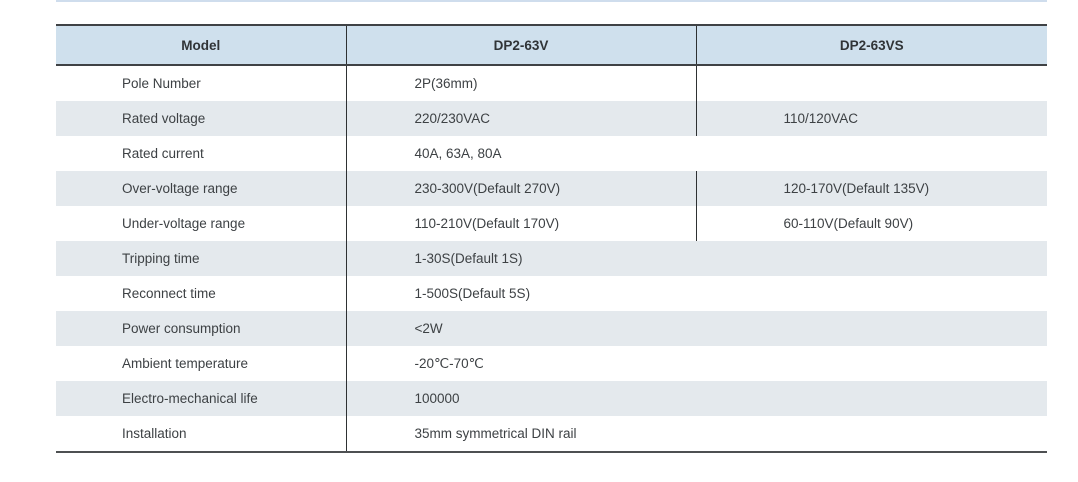 The height and width of the screenshot is (482, 1078). What do you see at coordinates (696, 363) in the screenshot?
I see `value-both-models: -20℃-70℃` at bounding box center [696, 363].